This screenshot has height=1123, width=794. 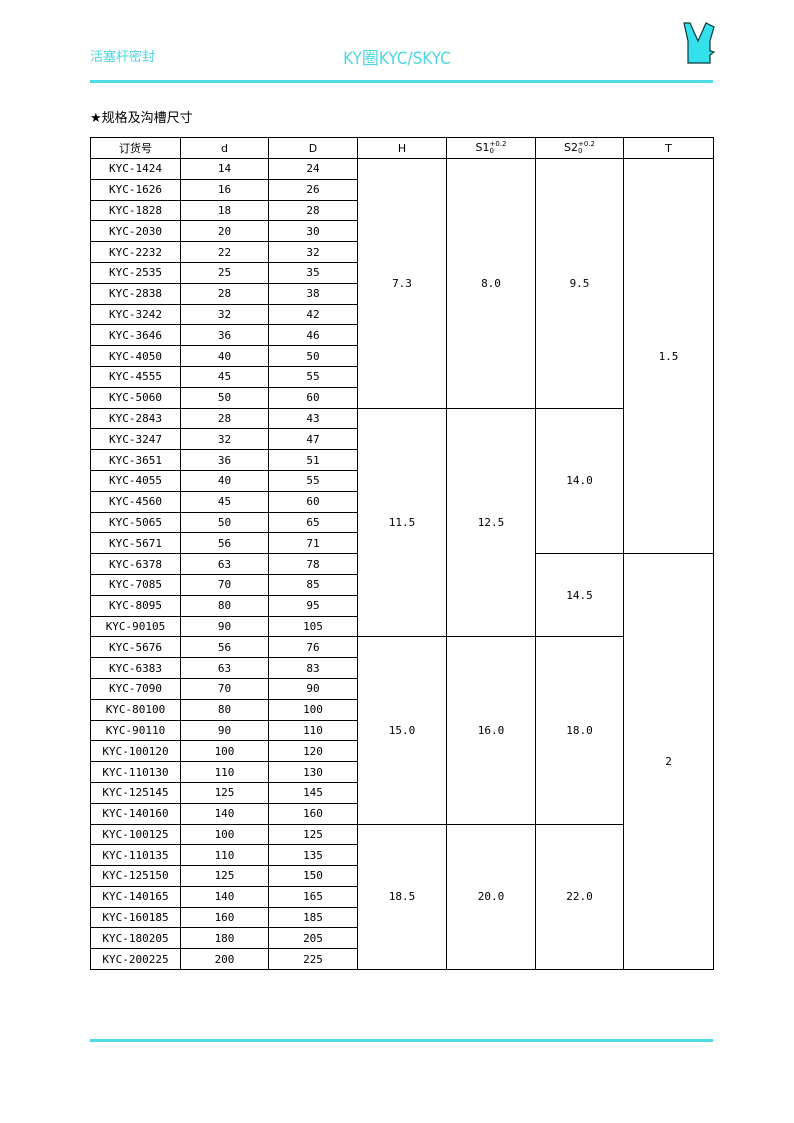 What do you see at coordinates (135, 231) in the screenshot?
I see `cell-order-no: KYC-2030` at bounding box center [135, 231].